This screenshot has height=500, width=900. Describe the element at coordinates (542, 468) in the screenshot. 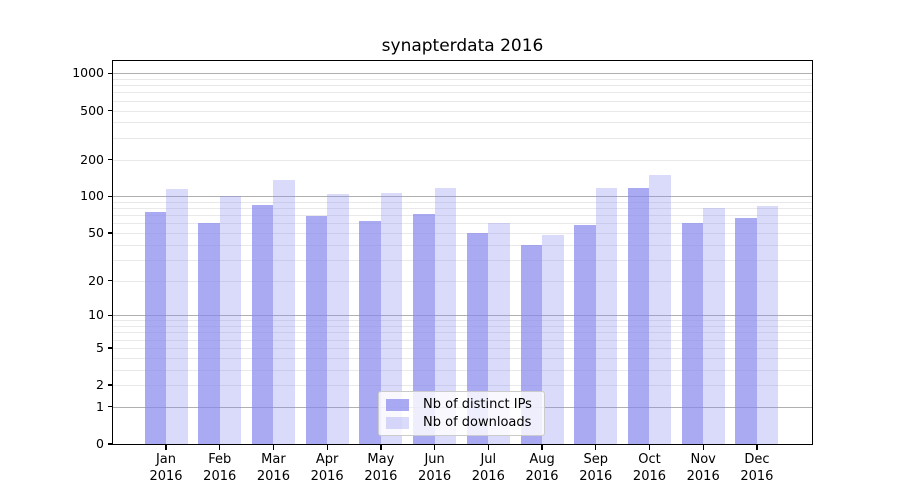

I see `x-tick-label: Aug 2016` at that location.